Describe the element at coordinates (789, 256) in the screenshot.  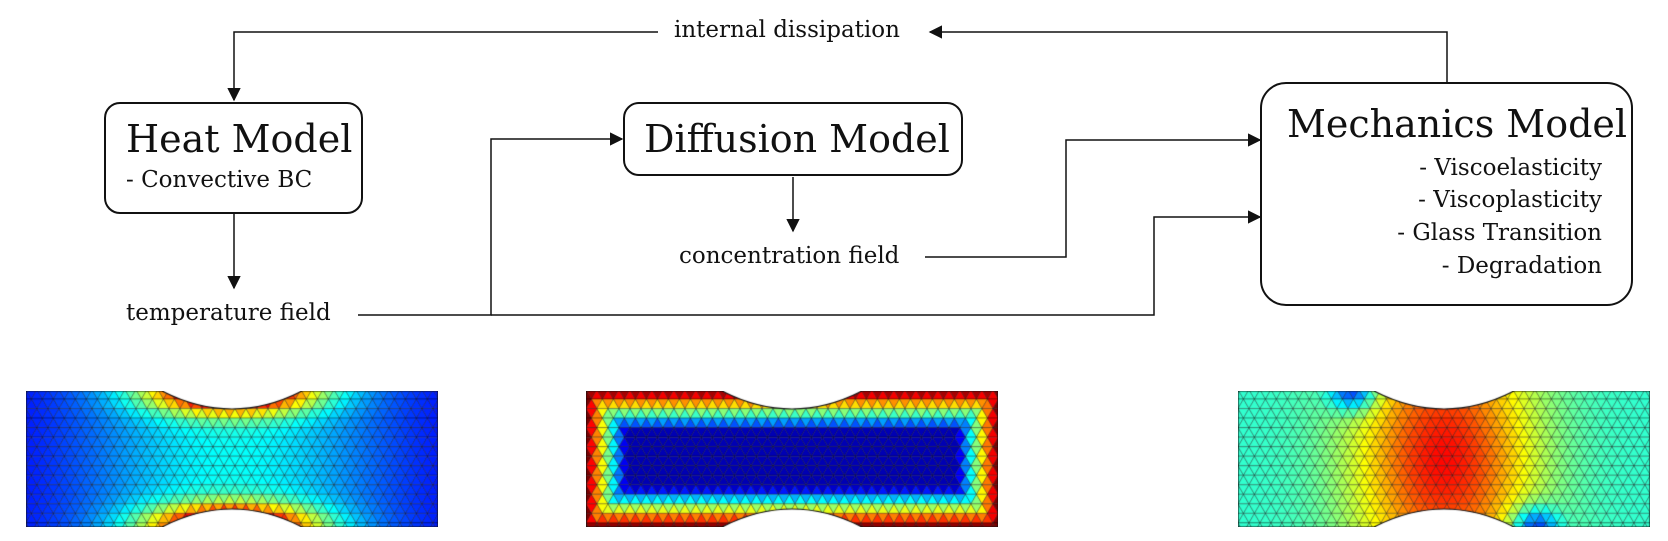
I see `label-concentration-field: concentration field` at that location.